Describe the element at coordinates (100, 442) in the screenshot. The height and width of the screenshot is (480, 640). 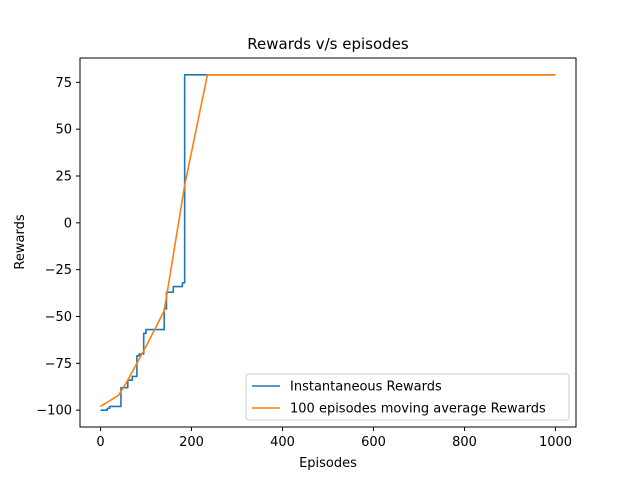
I see `x-tick-label: 0` at that location.